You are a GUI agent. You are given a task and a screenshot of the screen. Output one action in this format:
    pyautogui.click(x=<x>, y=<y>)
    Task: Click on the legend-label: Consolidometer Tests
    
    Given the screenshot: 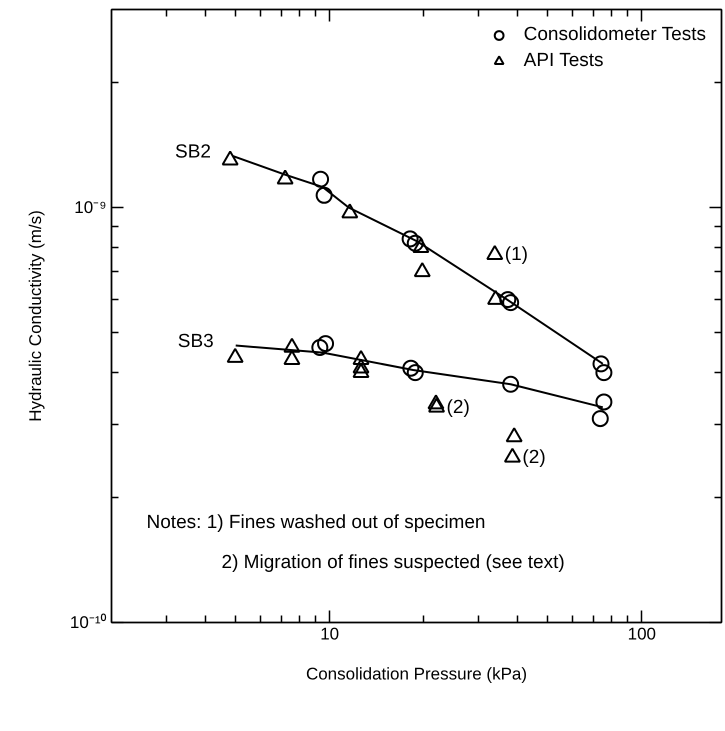 What is the action you would take?
    pyautogui.click(x=615, y=35)
    